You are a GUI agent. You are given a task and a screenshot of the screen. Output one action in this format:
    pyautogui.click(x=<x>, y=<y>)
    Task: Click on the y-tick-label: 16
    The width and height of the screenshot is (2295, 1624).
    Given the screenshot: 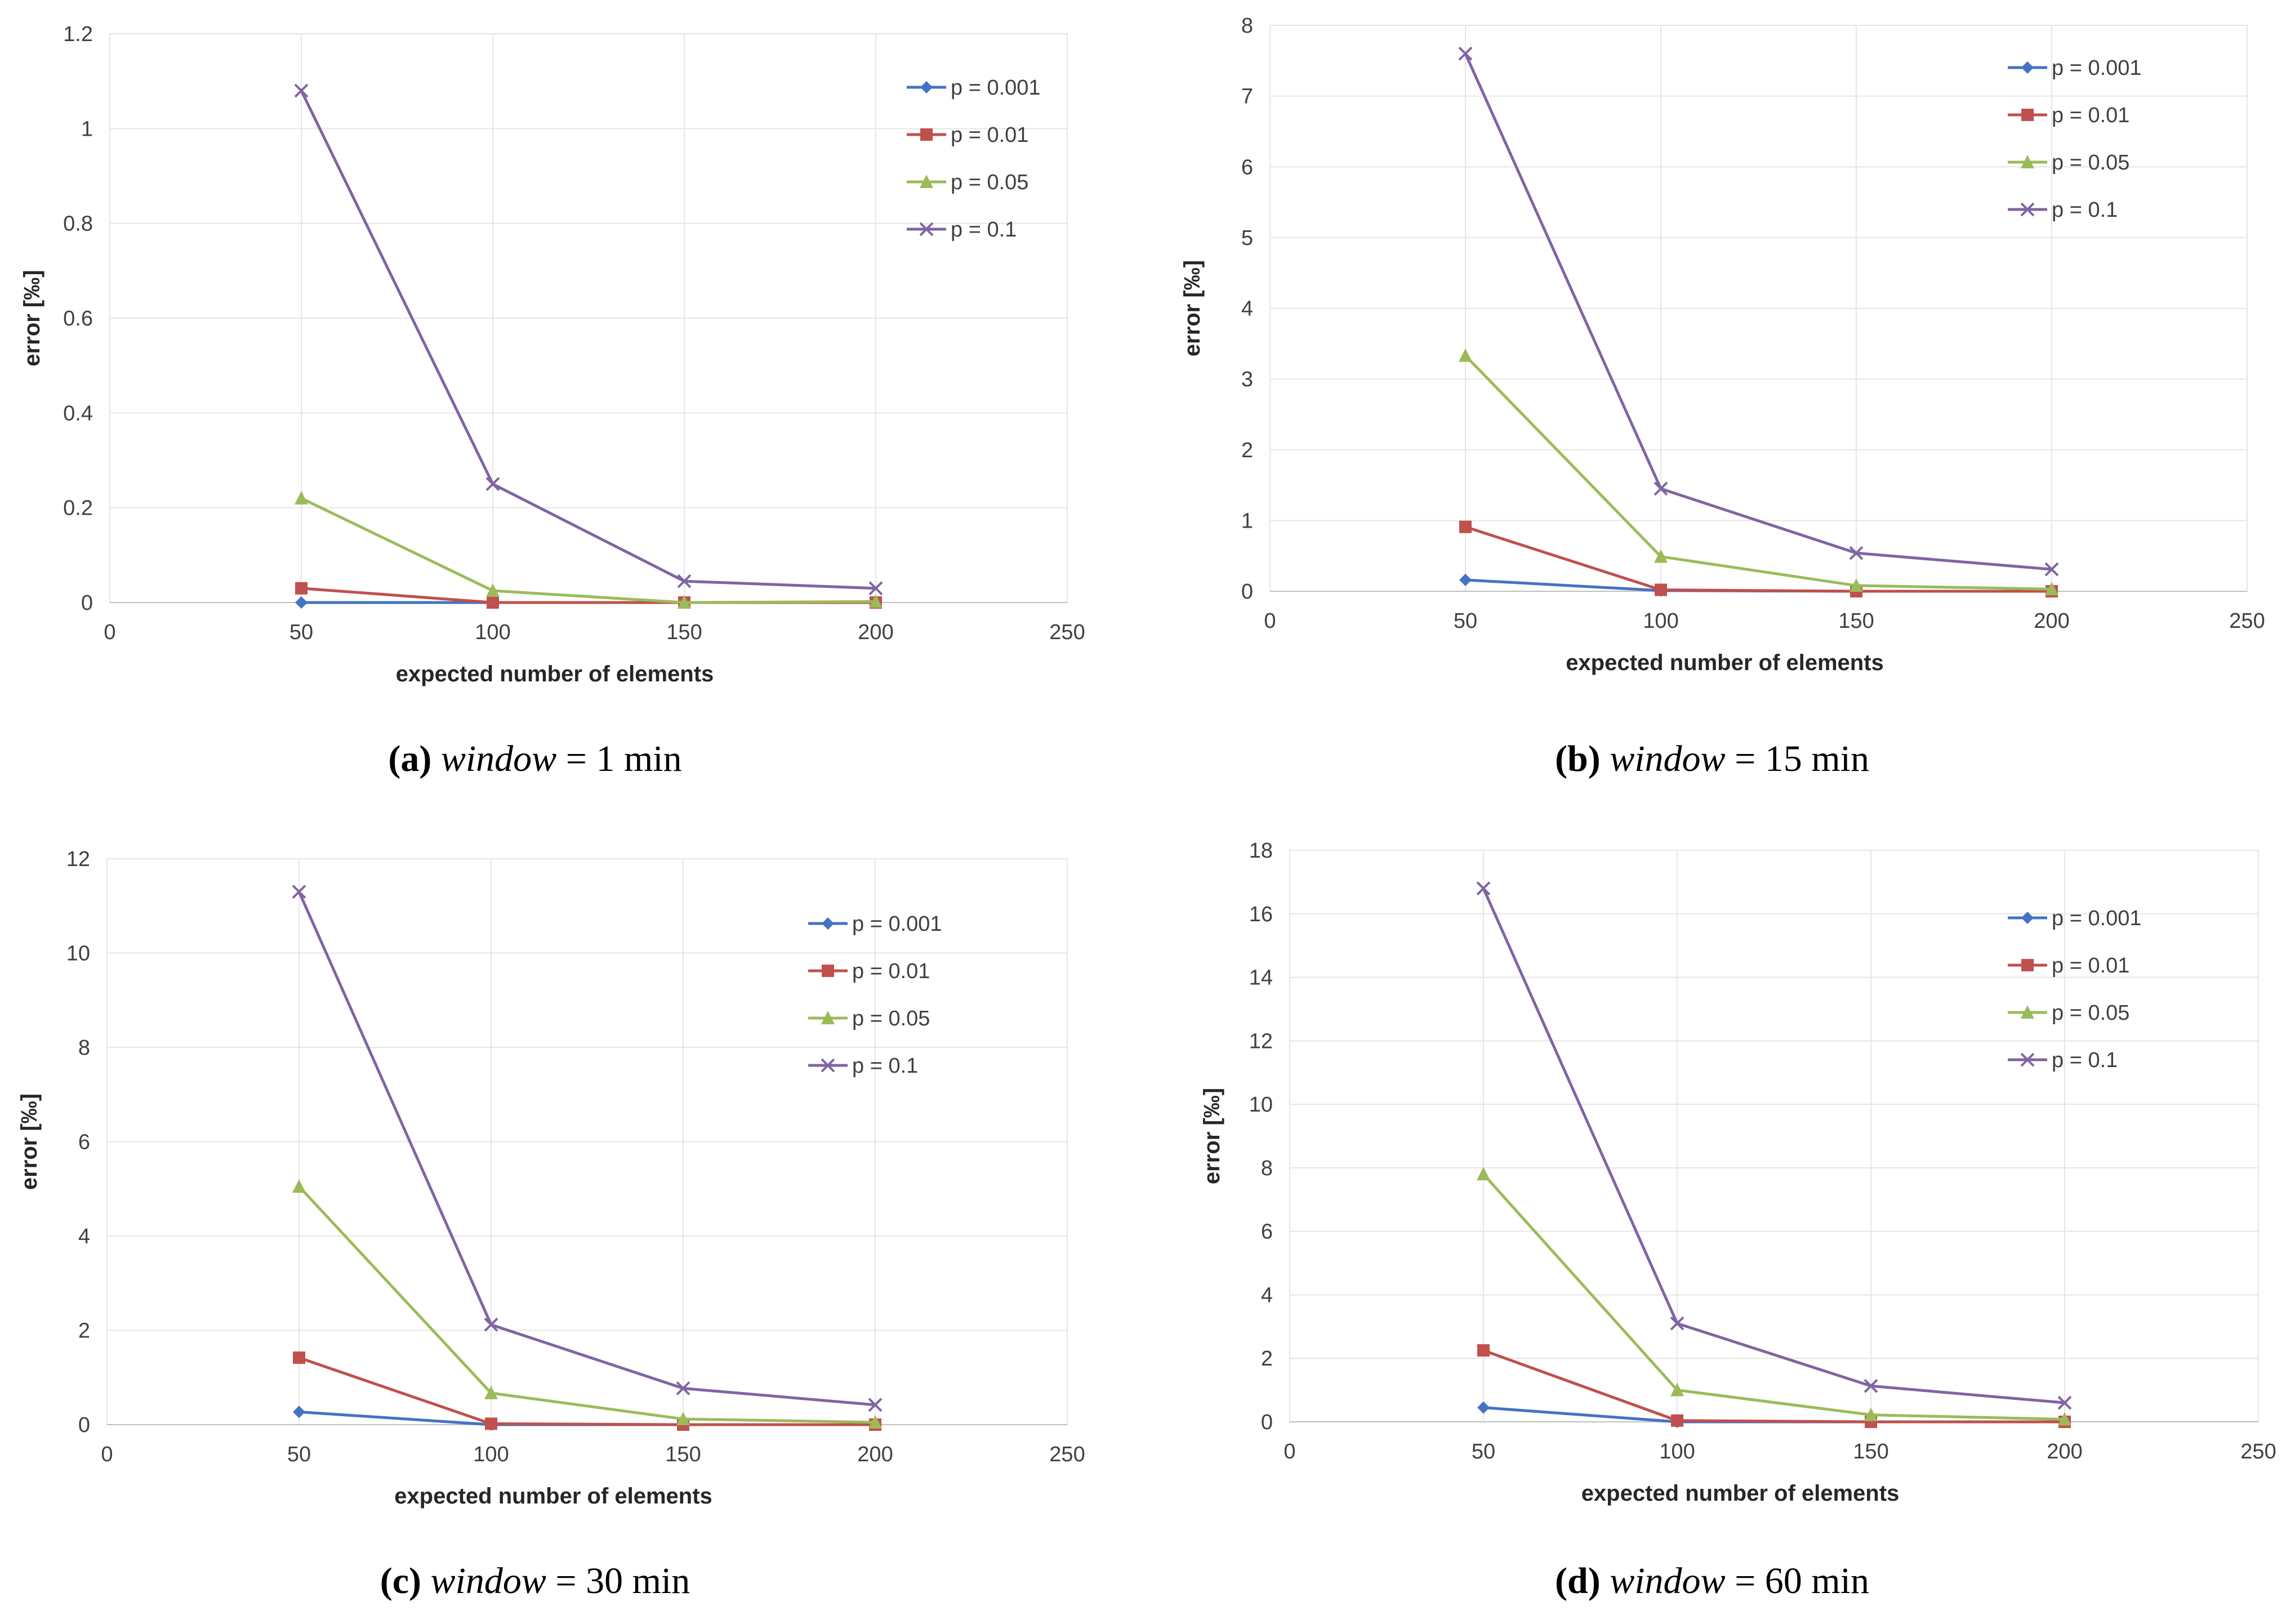 What is the action you would take?
    pyautogui.click(x=1261, y=914)
    